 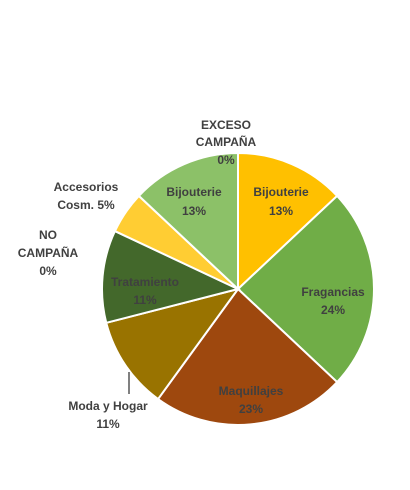 I want to click on label-no-campana-line2: CAMPAÑA, so click(x=48, y=252).